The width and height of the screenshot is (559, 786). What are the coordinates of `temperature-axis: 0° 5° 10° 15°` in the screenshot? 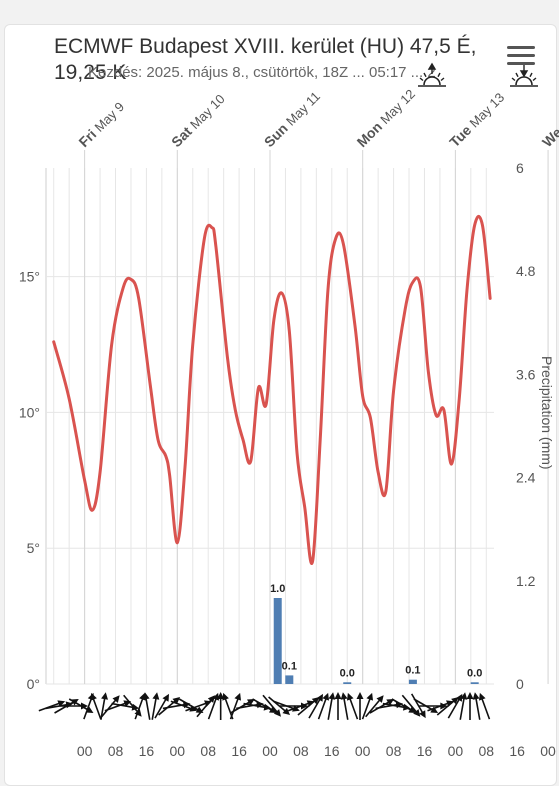 It's located at (29, 480).